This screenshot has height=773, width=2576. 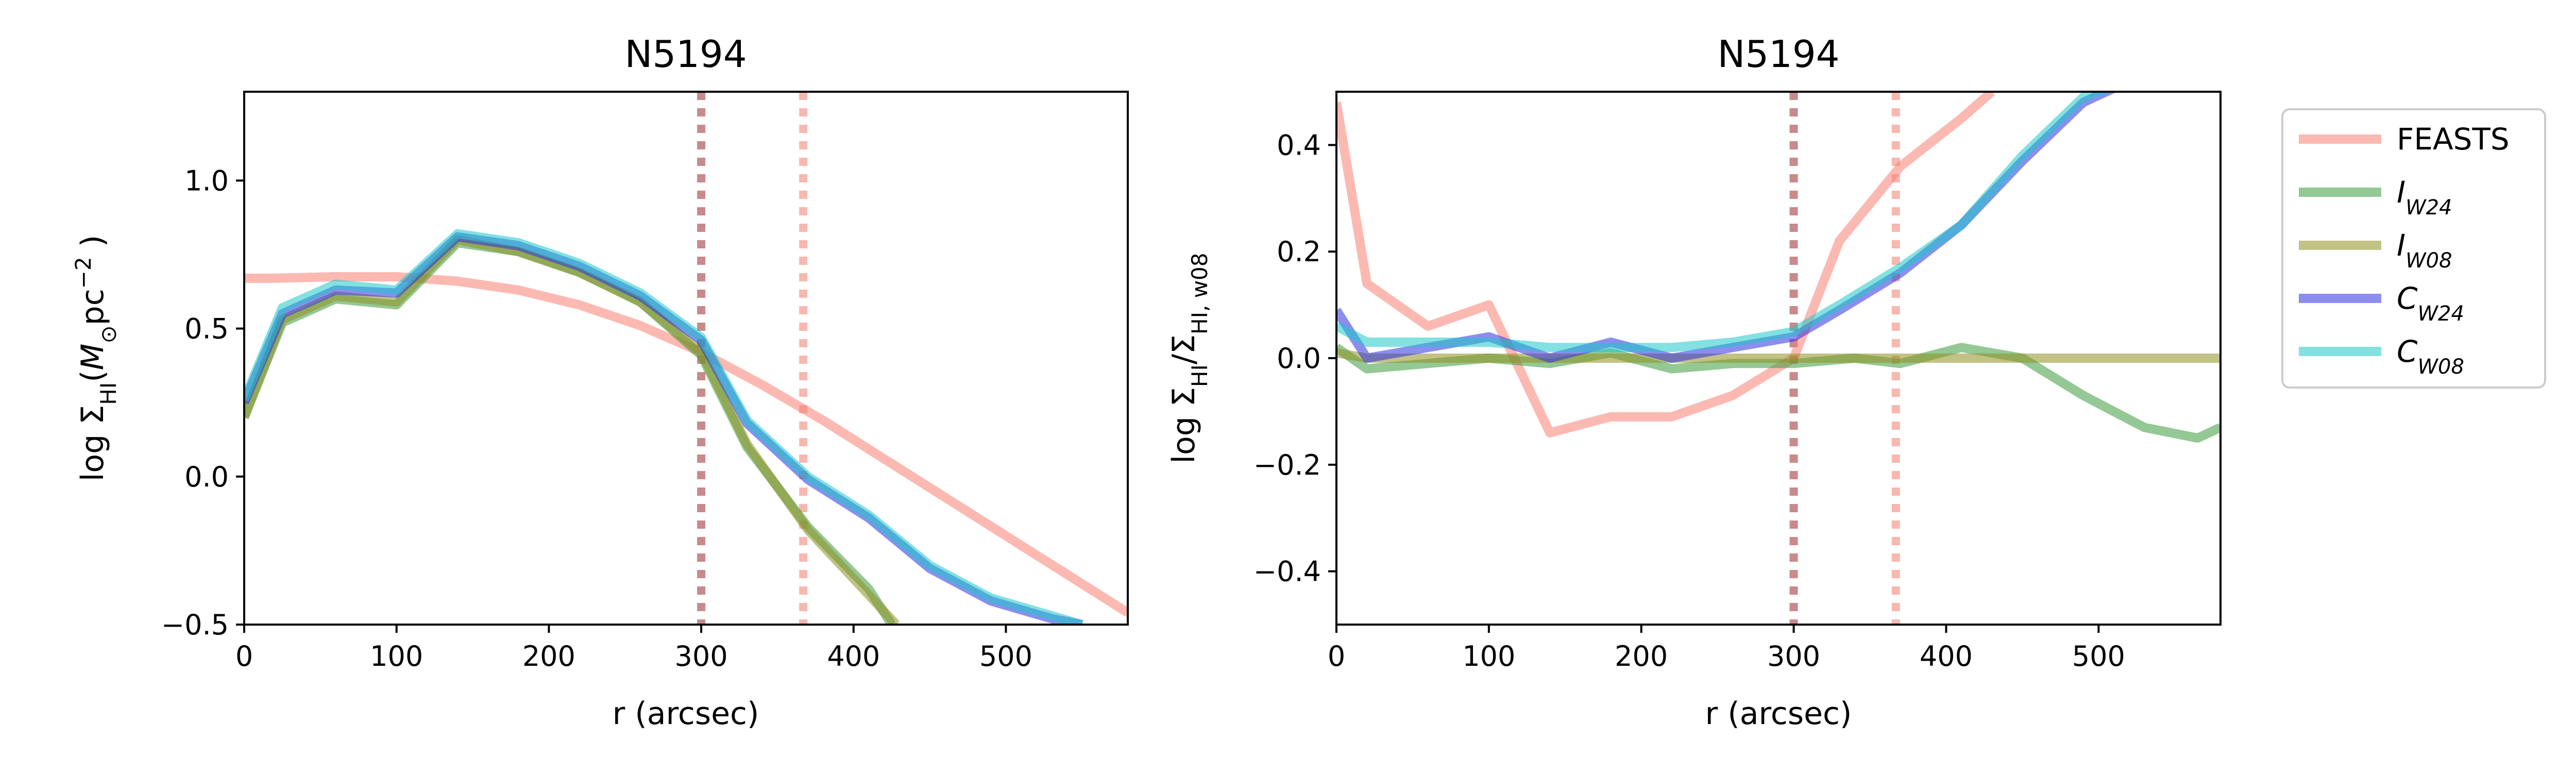 I want to click on series-line-feasts, so click(x=1665, y=265).